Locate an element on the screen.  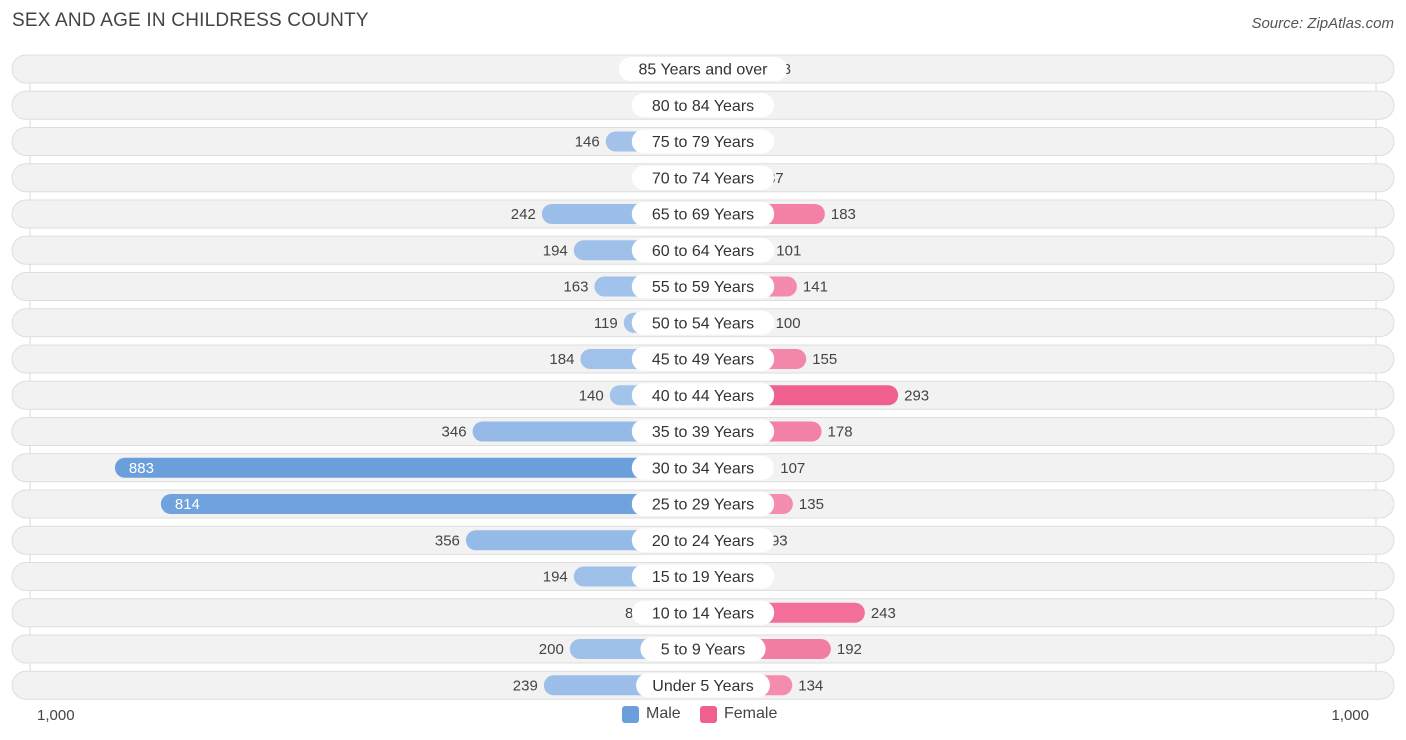
chart-title: SEX AND AGE IN CHILDRESS COUNTY is located at coordinates (190, 20).